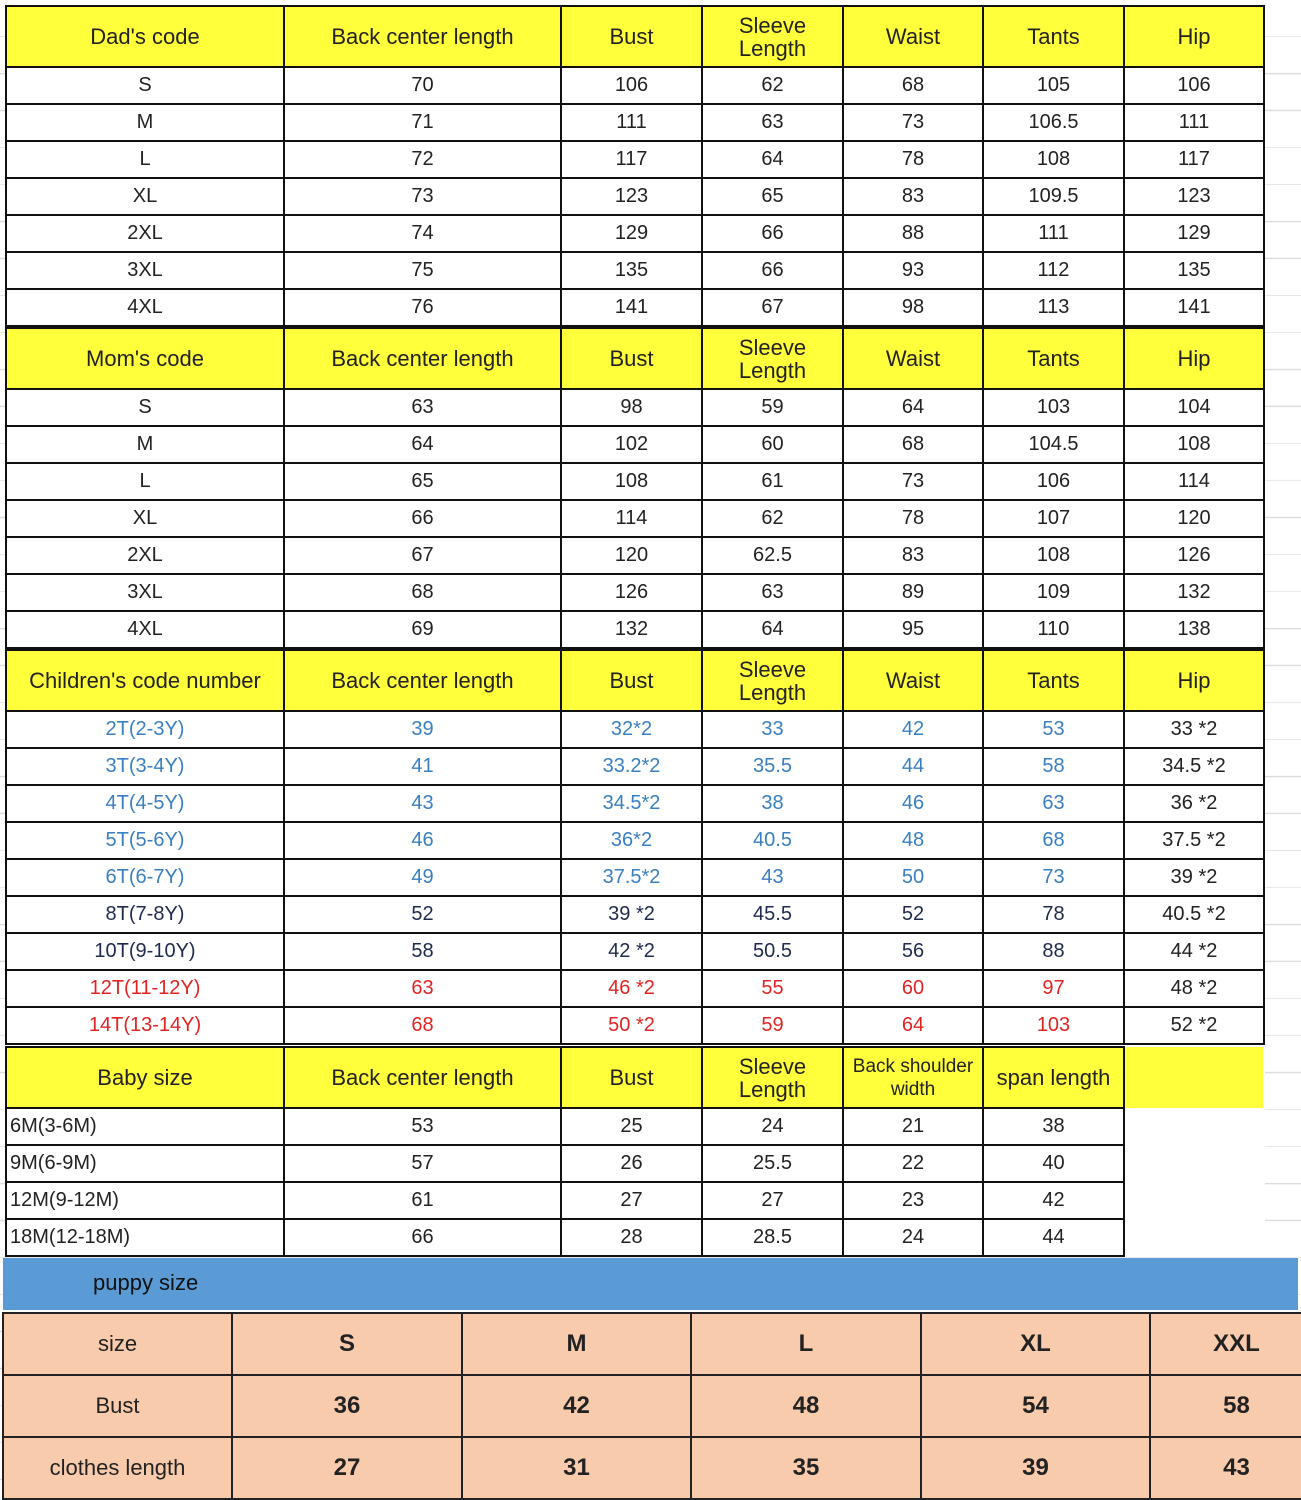 This screenshot has height=1500, width=1301. What do you see at coordinates (117, 1406) in the screenshot?
I see `row-label: Bust` at bounding box center [117, 1406].